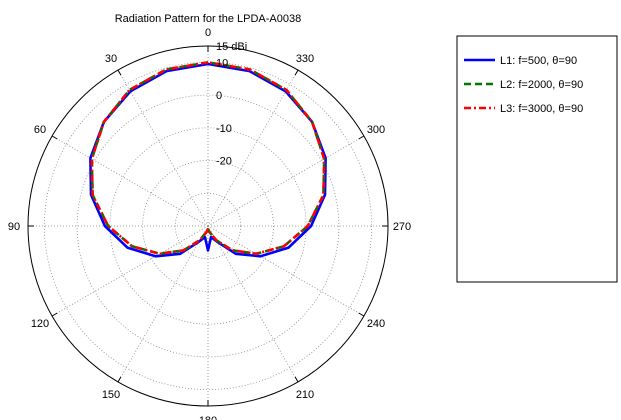 The width and height of the screenshot is (621, 420). What do you see at coordinates (224, 162) in the screenshot?
I see `radial-tick-label: -20` at bounding box center [224, 162].